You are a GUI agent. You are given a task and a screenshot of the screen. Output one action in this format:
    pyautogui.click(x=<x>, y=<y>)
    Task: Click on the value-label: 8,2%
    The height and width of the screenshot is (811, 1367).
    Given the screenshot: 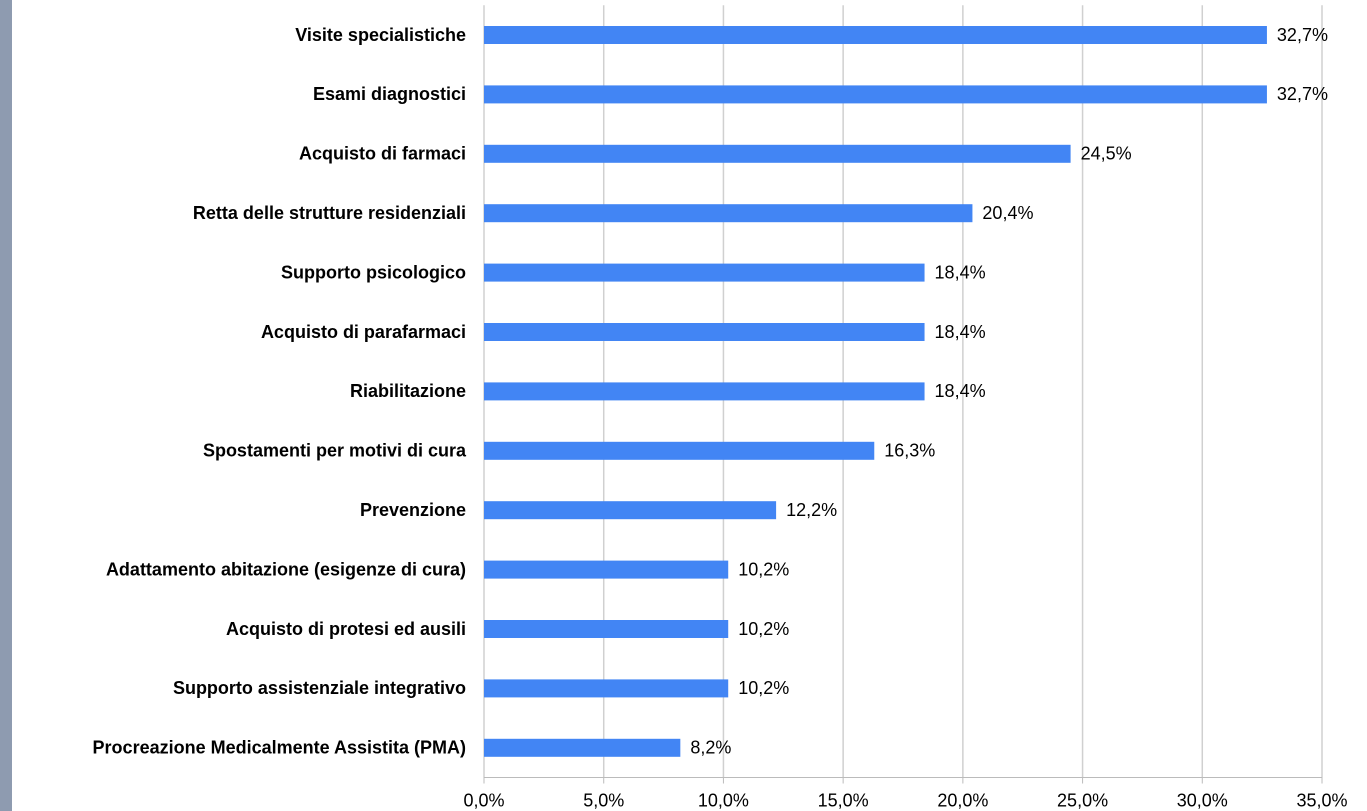 What is the action you would take?
    pyautogui.click(x=710, y=748)
    